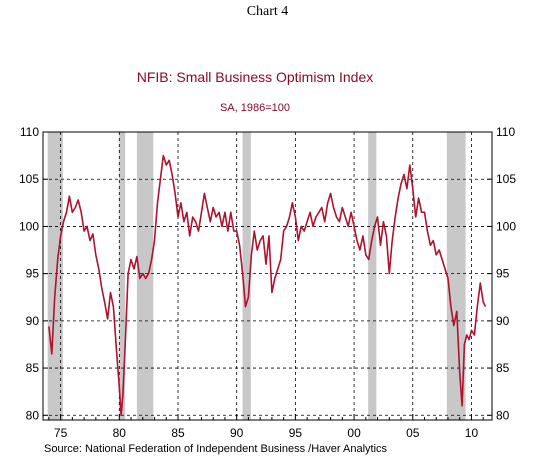 The width and height of the screenshot is (535, 458). What do you see at coordinates (29, 132) in the screenshot?
I see `y-tick-label-left-110: 110` at bounding box center [29, 132].